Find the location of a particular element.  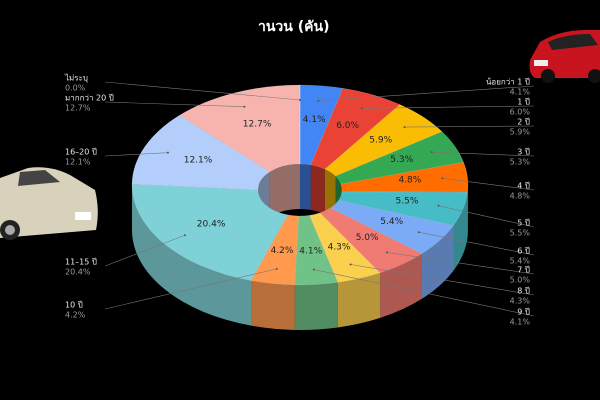

legend-name: 4 ปี is located at coordinates (523, 186).